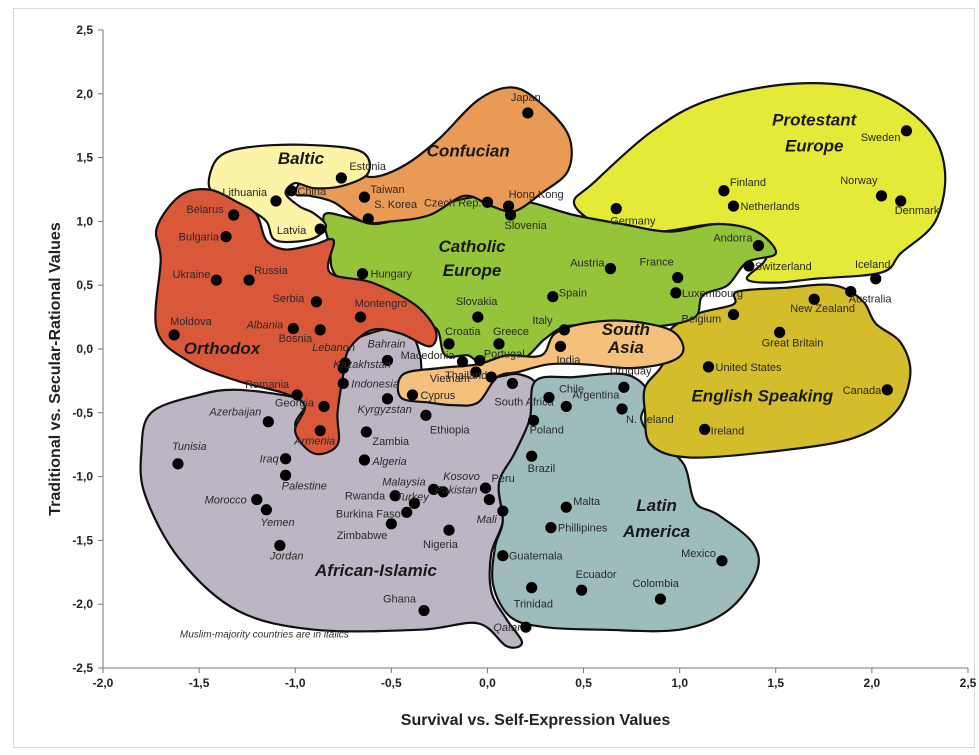 This screenshot has width=979, height=755. I want to click on region-label: English Speaking, so click(762, 395).